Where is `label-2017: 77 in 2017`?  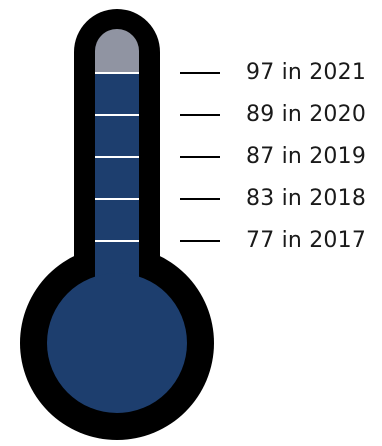
label-2017: 77 in 2017 is located at coordinates (306, 240).